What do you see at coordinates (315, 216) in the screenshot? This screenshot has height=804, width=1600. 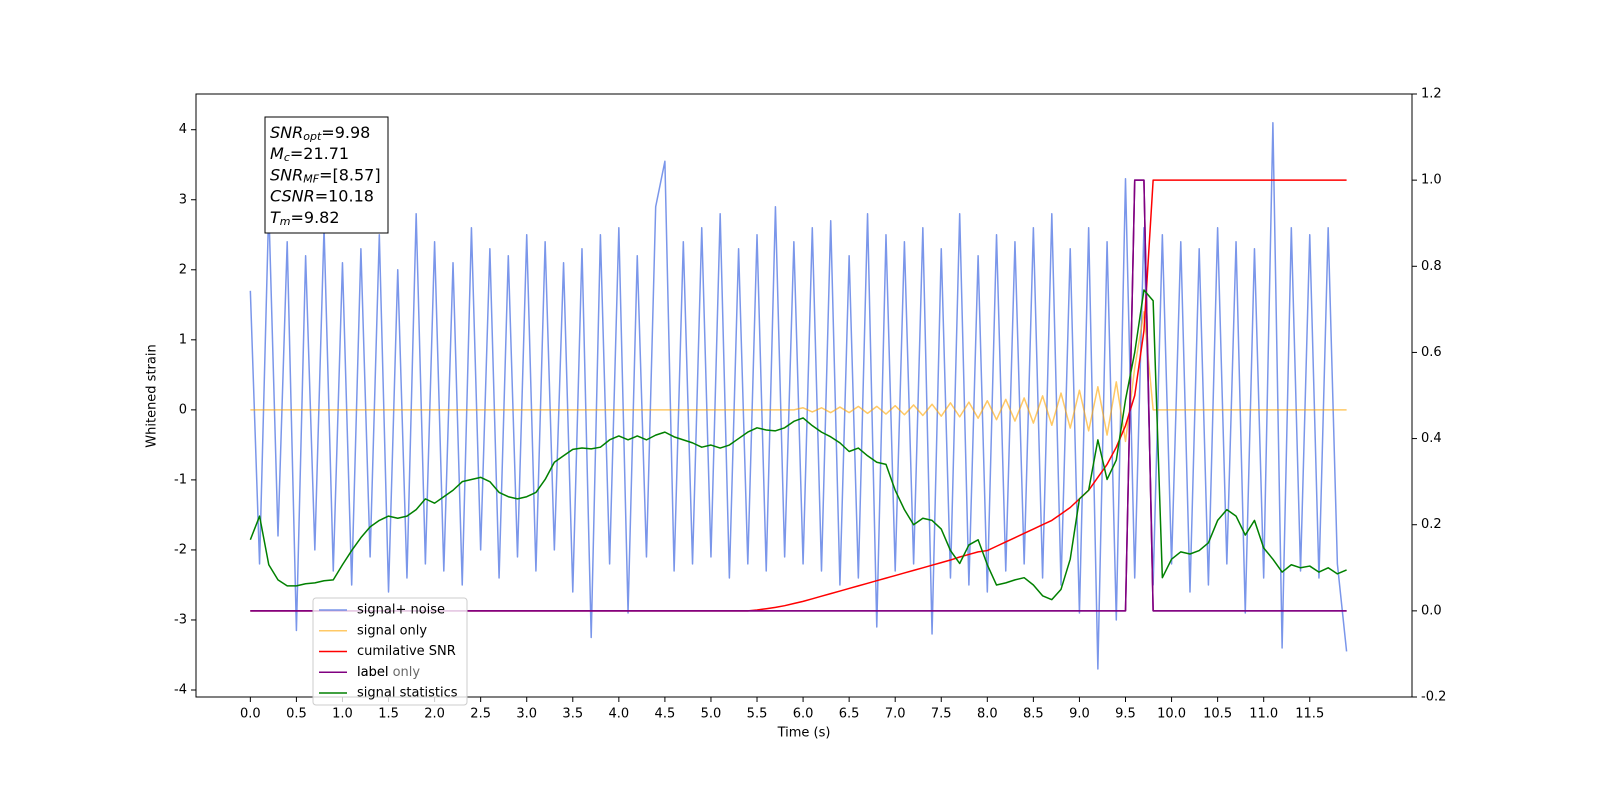 I see `annotation-value: =9.82` at bounding box center [315, 216].